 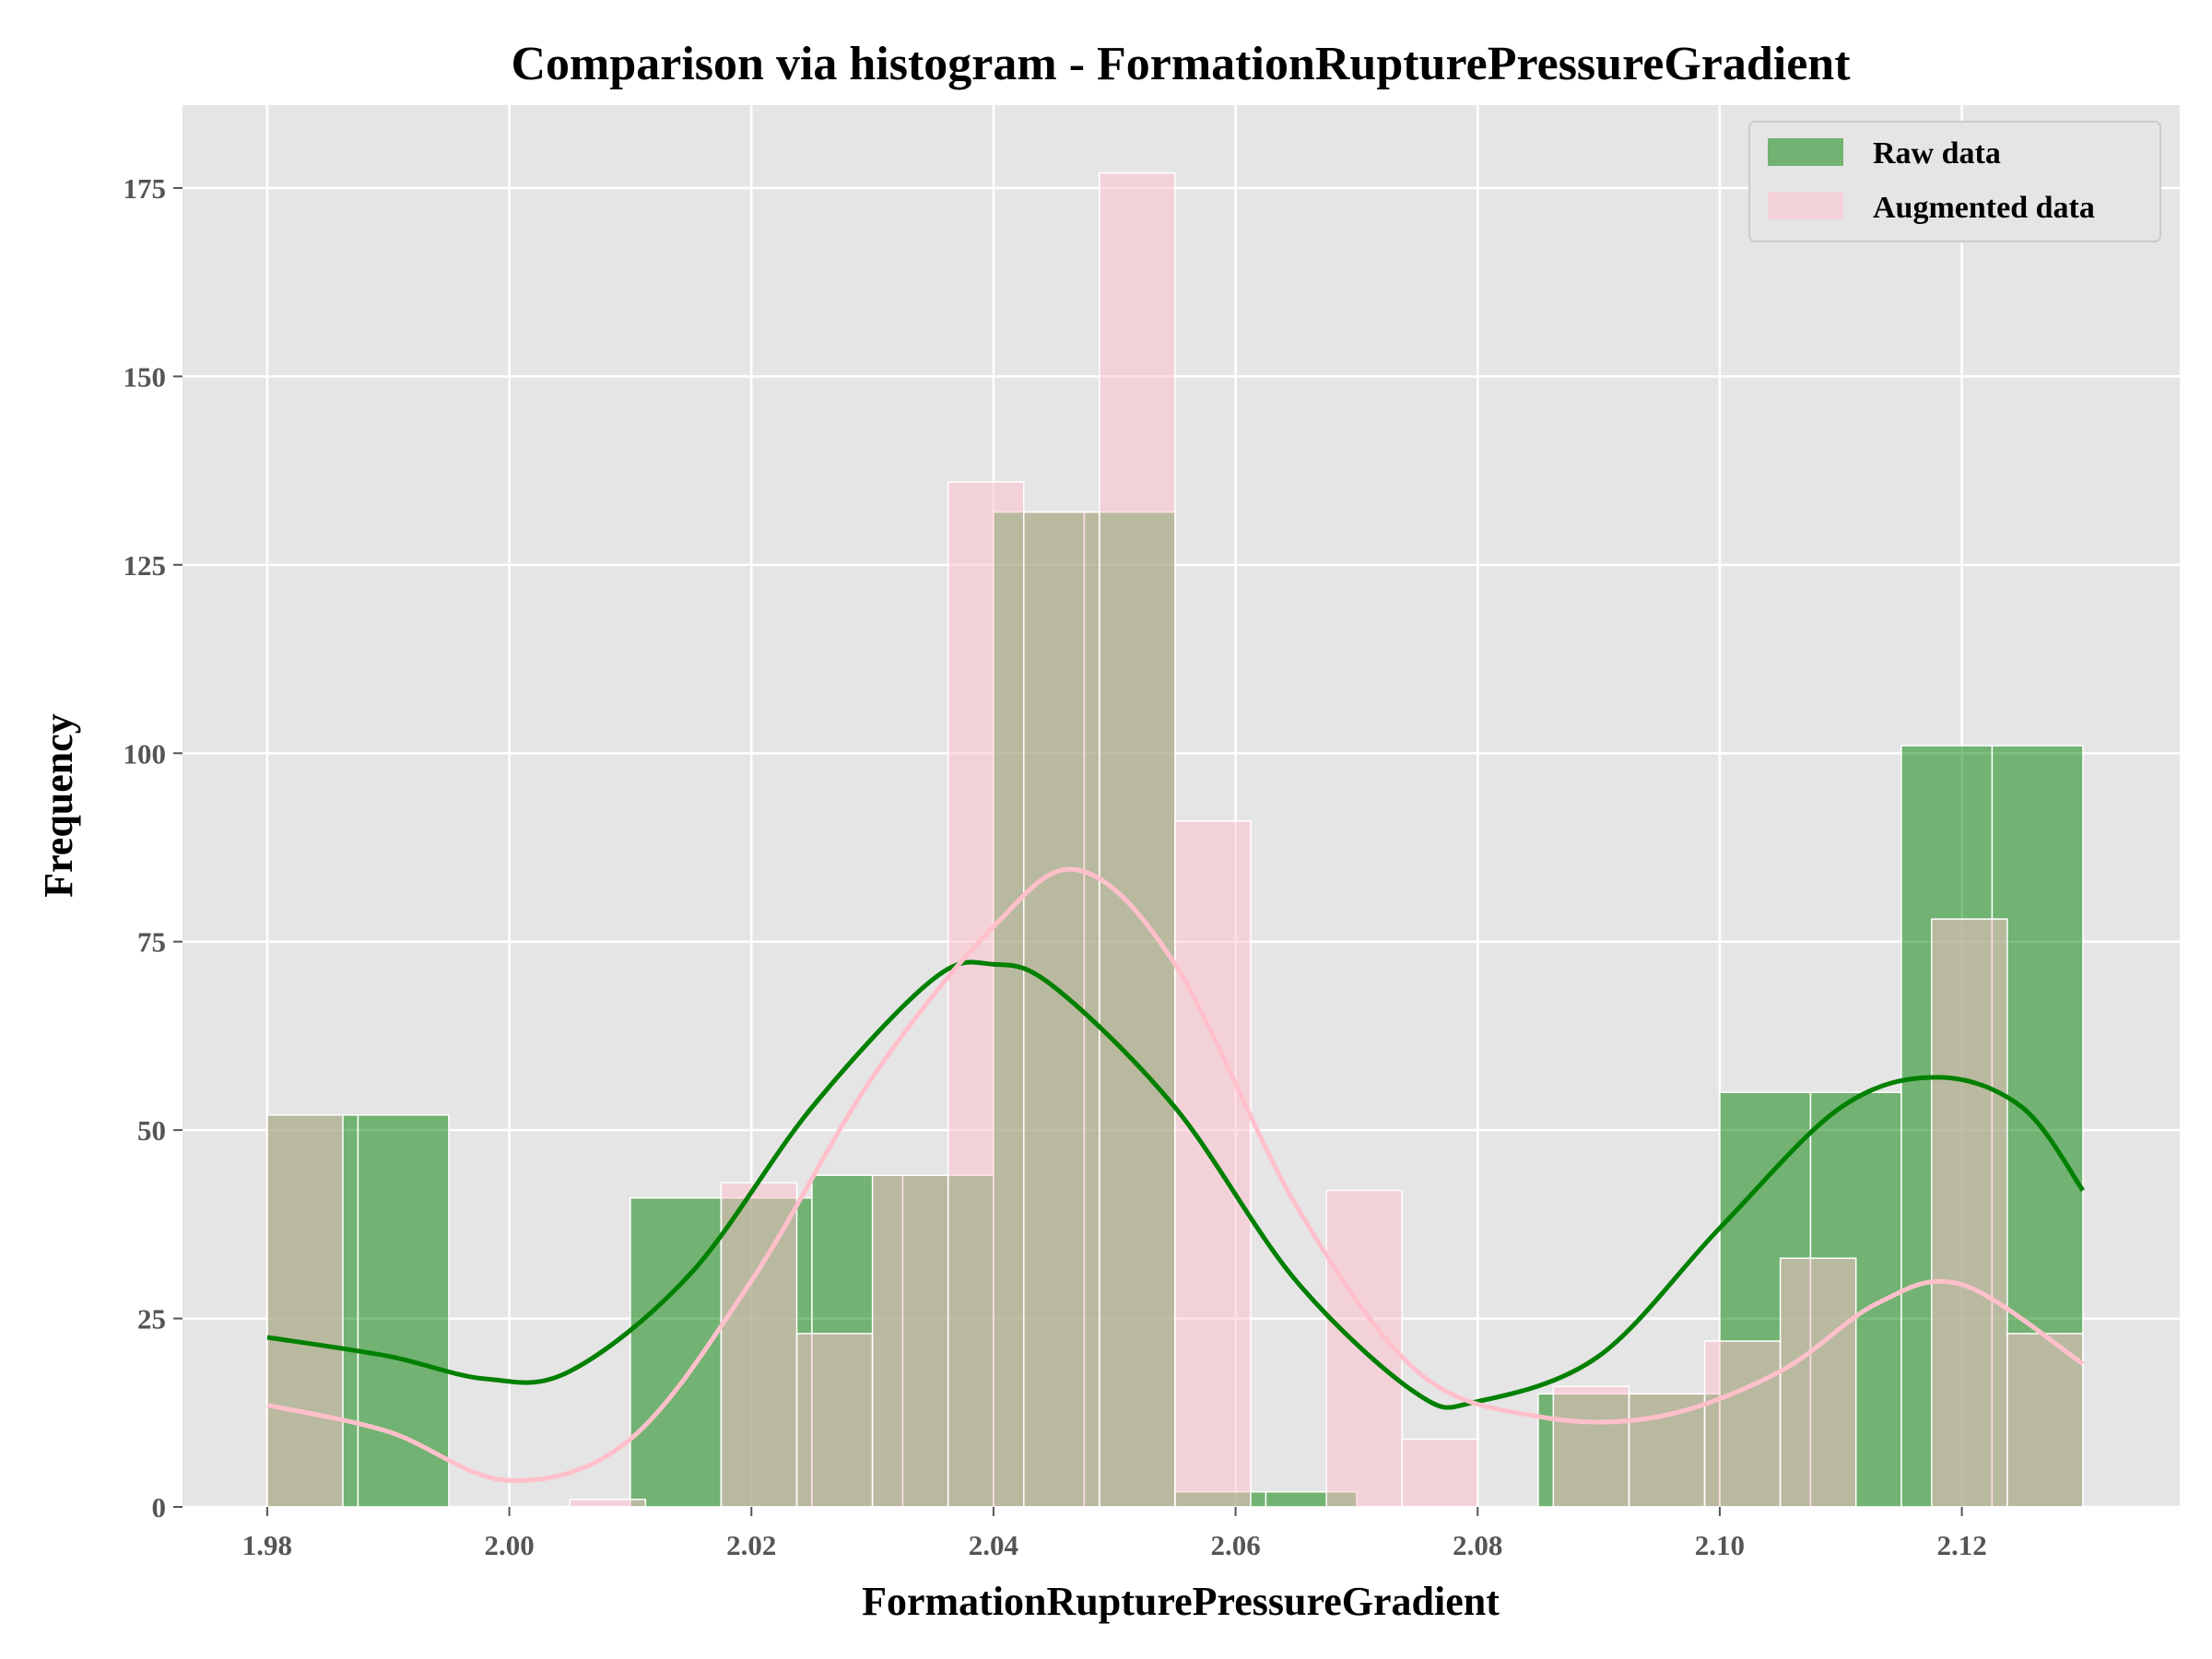 I want to click on y-tick-label: 150, so click(x=145, y=376).